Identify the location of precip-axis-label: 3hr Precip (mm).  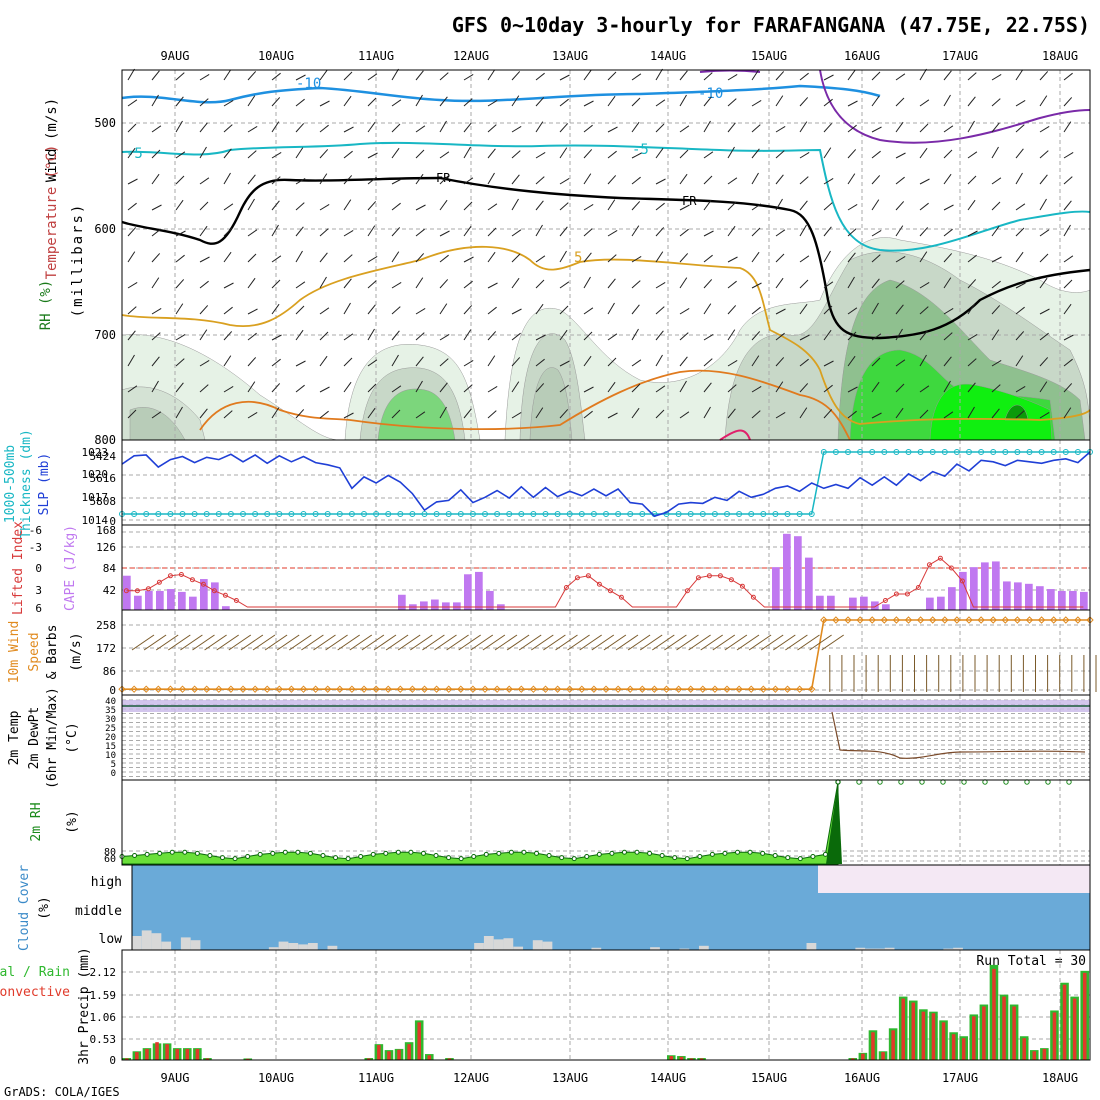
(84, 1005).